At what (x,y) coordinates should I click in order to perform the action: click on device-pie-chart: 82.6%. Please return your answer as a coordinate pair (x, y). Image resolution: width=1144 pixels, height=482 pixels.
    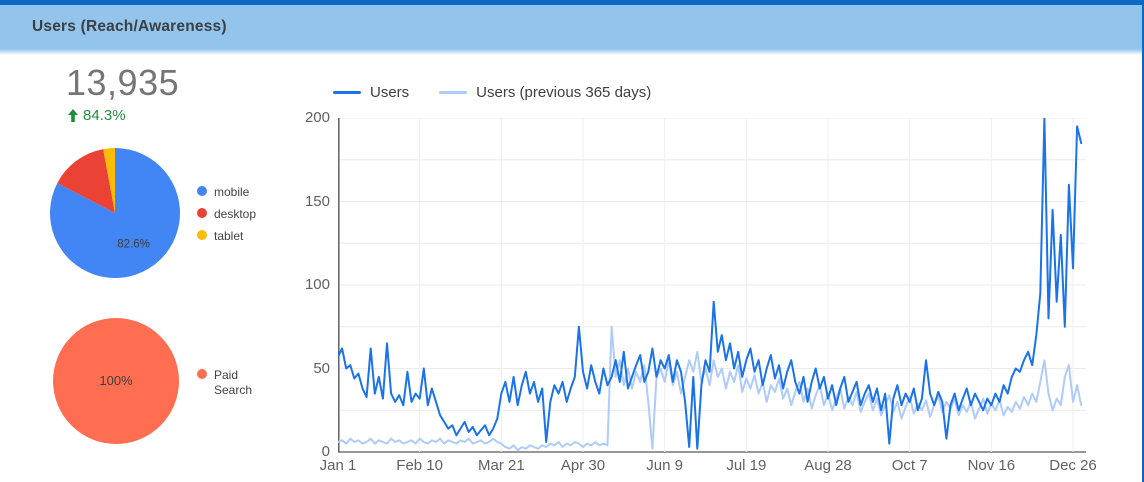
    Looking at the image, I should click on (115, 213).